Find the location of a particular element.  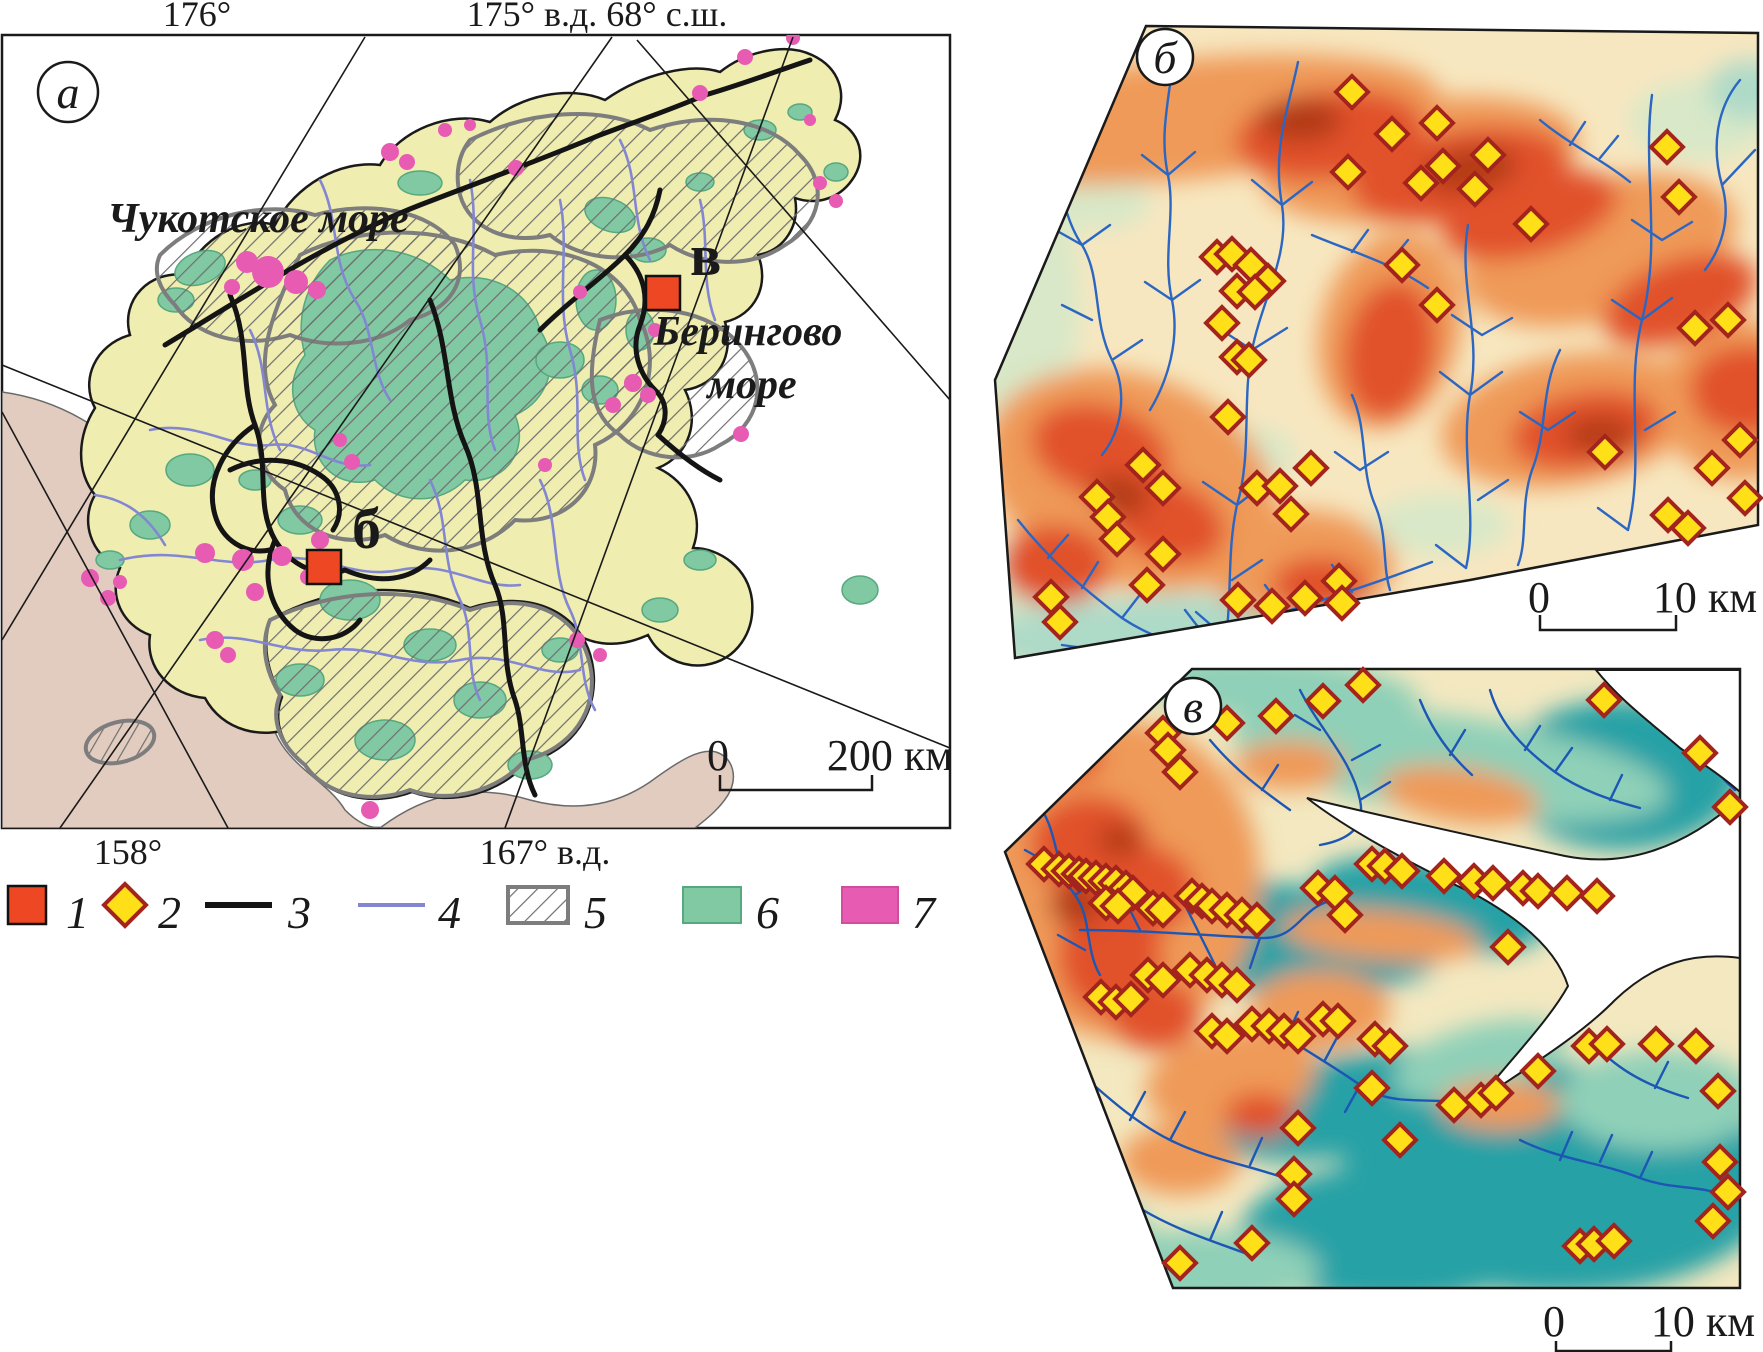

sea-label-bering-2: море is located at coordinates (750, 385).